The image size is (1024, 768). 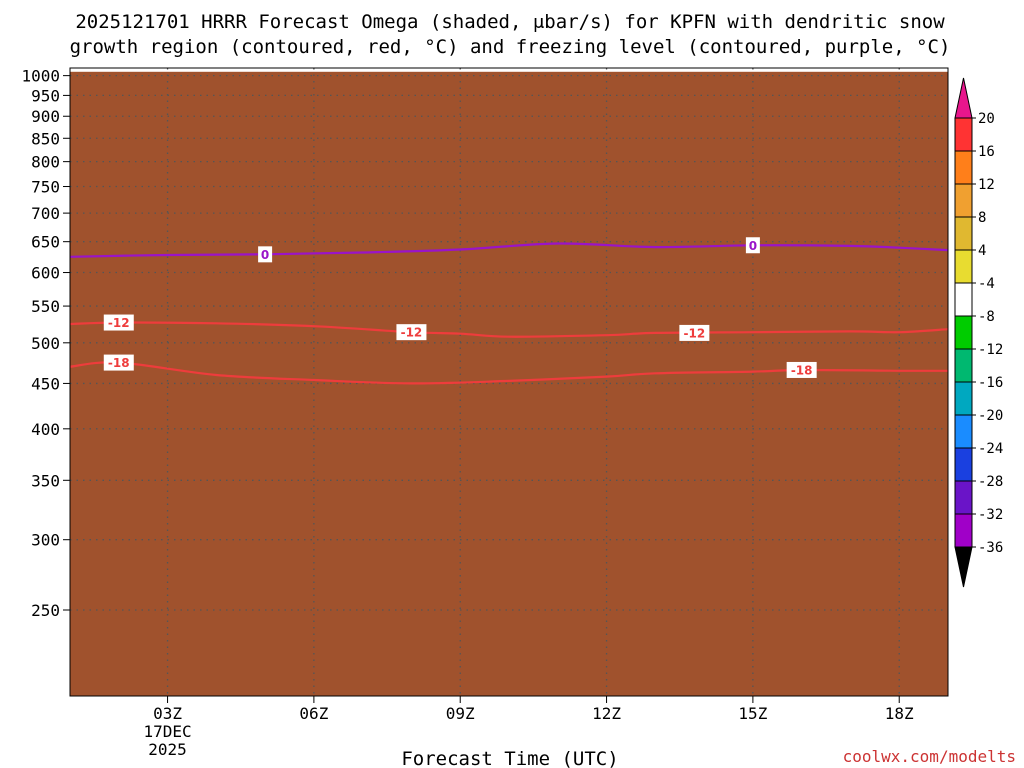 I want to click on y-tick-label-700: 700, so click(x=45, y=213).